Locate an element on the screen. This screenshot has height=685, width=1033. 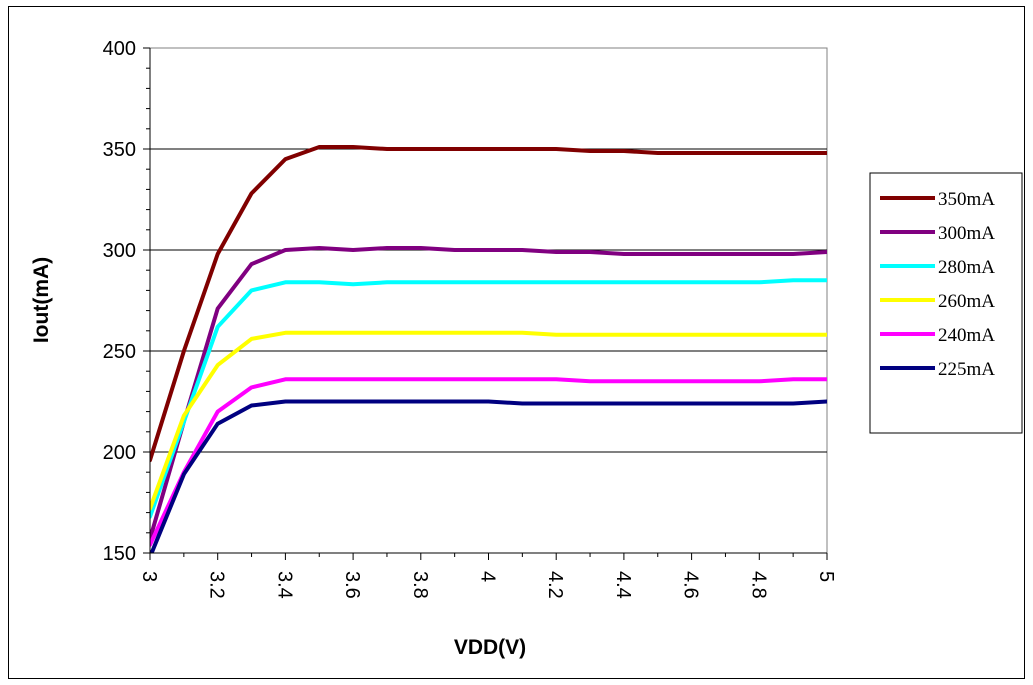
x-tick-labels: 3 3.2 3.4 3.6 3.8 4 4.2 4.4 4.6 4.8 5 is located at coordinates (487, 576).